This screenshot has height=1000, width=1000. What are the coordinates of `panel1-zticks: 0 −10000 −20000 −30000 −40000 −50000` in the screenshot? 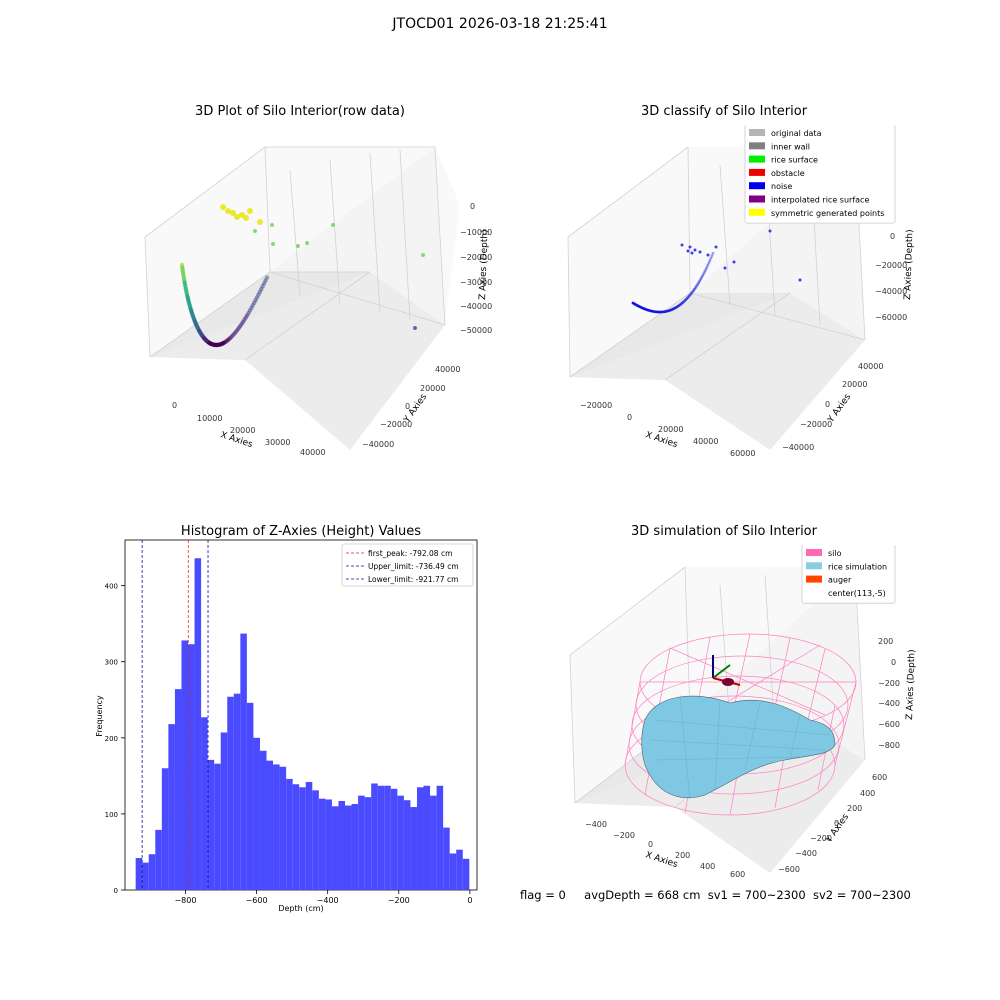 It's located at (476, 268).